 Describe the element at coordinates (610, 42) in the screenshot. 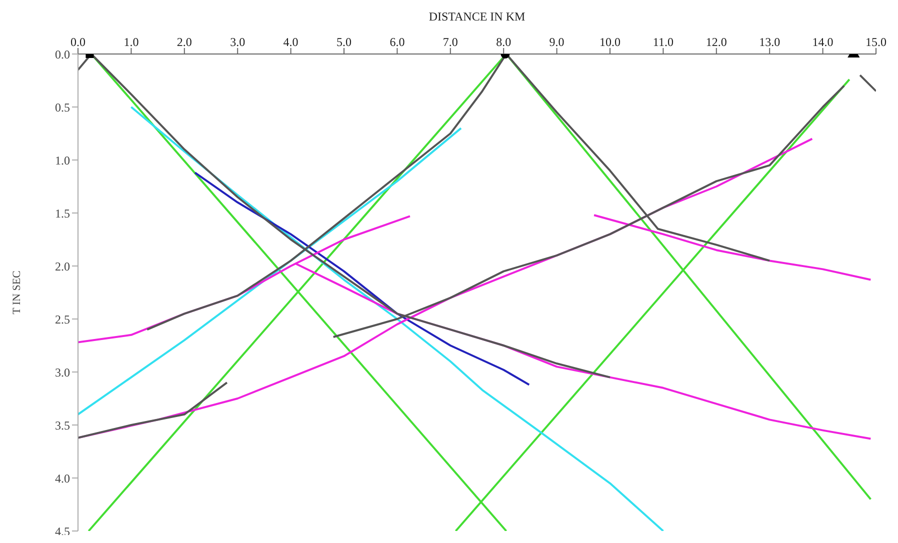

I see `x-tick-label: 10.0` at that location.